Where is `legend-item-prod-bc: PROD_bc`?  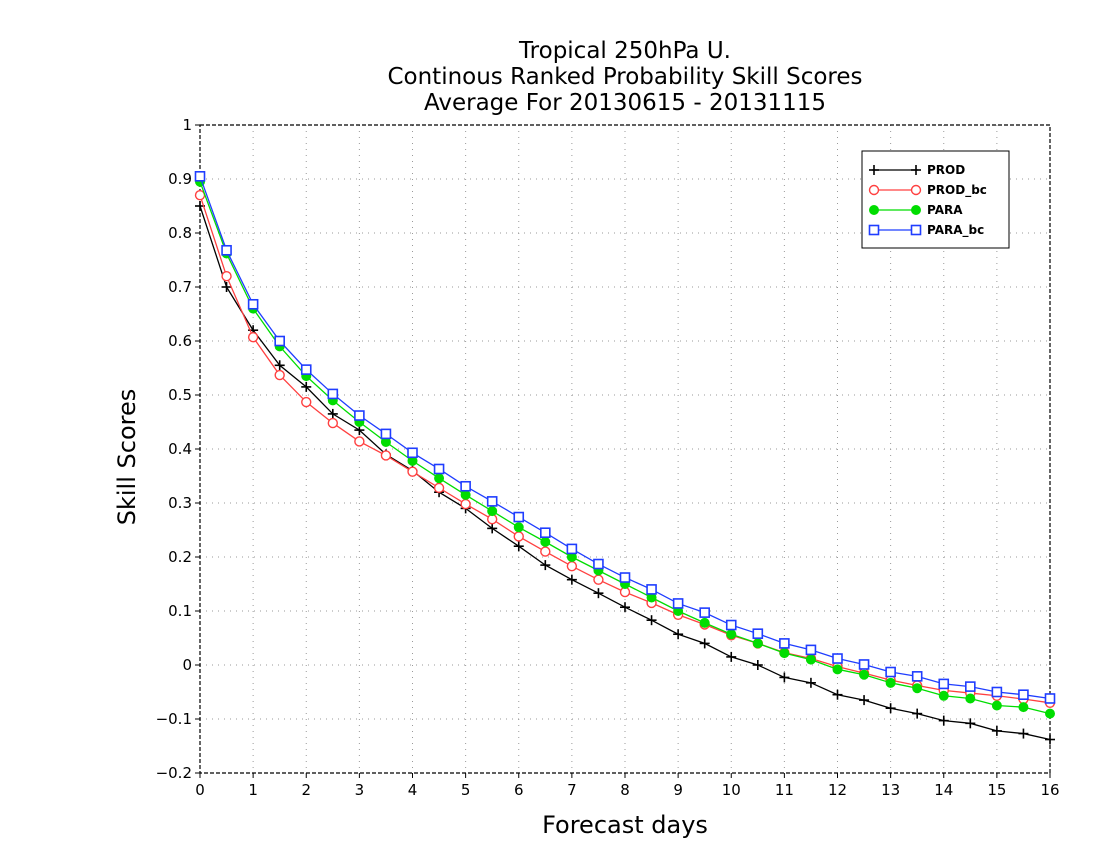
legend-item-prod-bc: PROD_bc is located at coordinates (927, 190).